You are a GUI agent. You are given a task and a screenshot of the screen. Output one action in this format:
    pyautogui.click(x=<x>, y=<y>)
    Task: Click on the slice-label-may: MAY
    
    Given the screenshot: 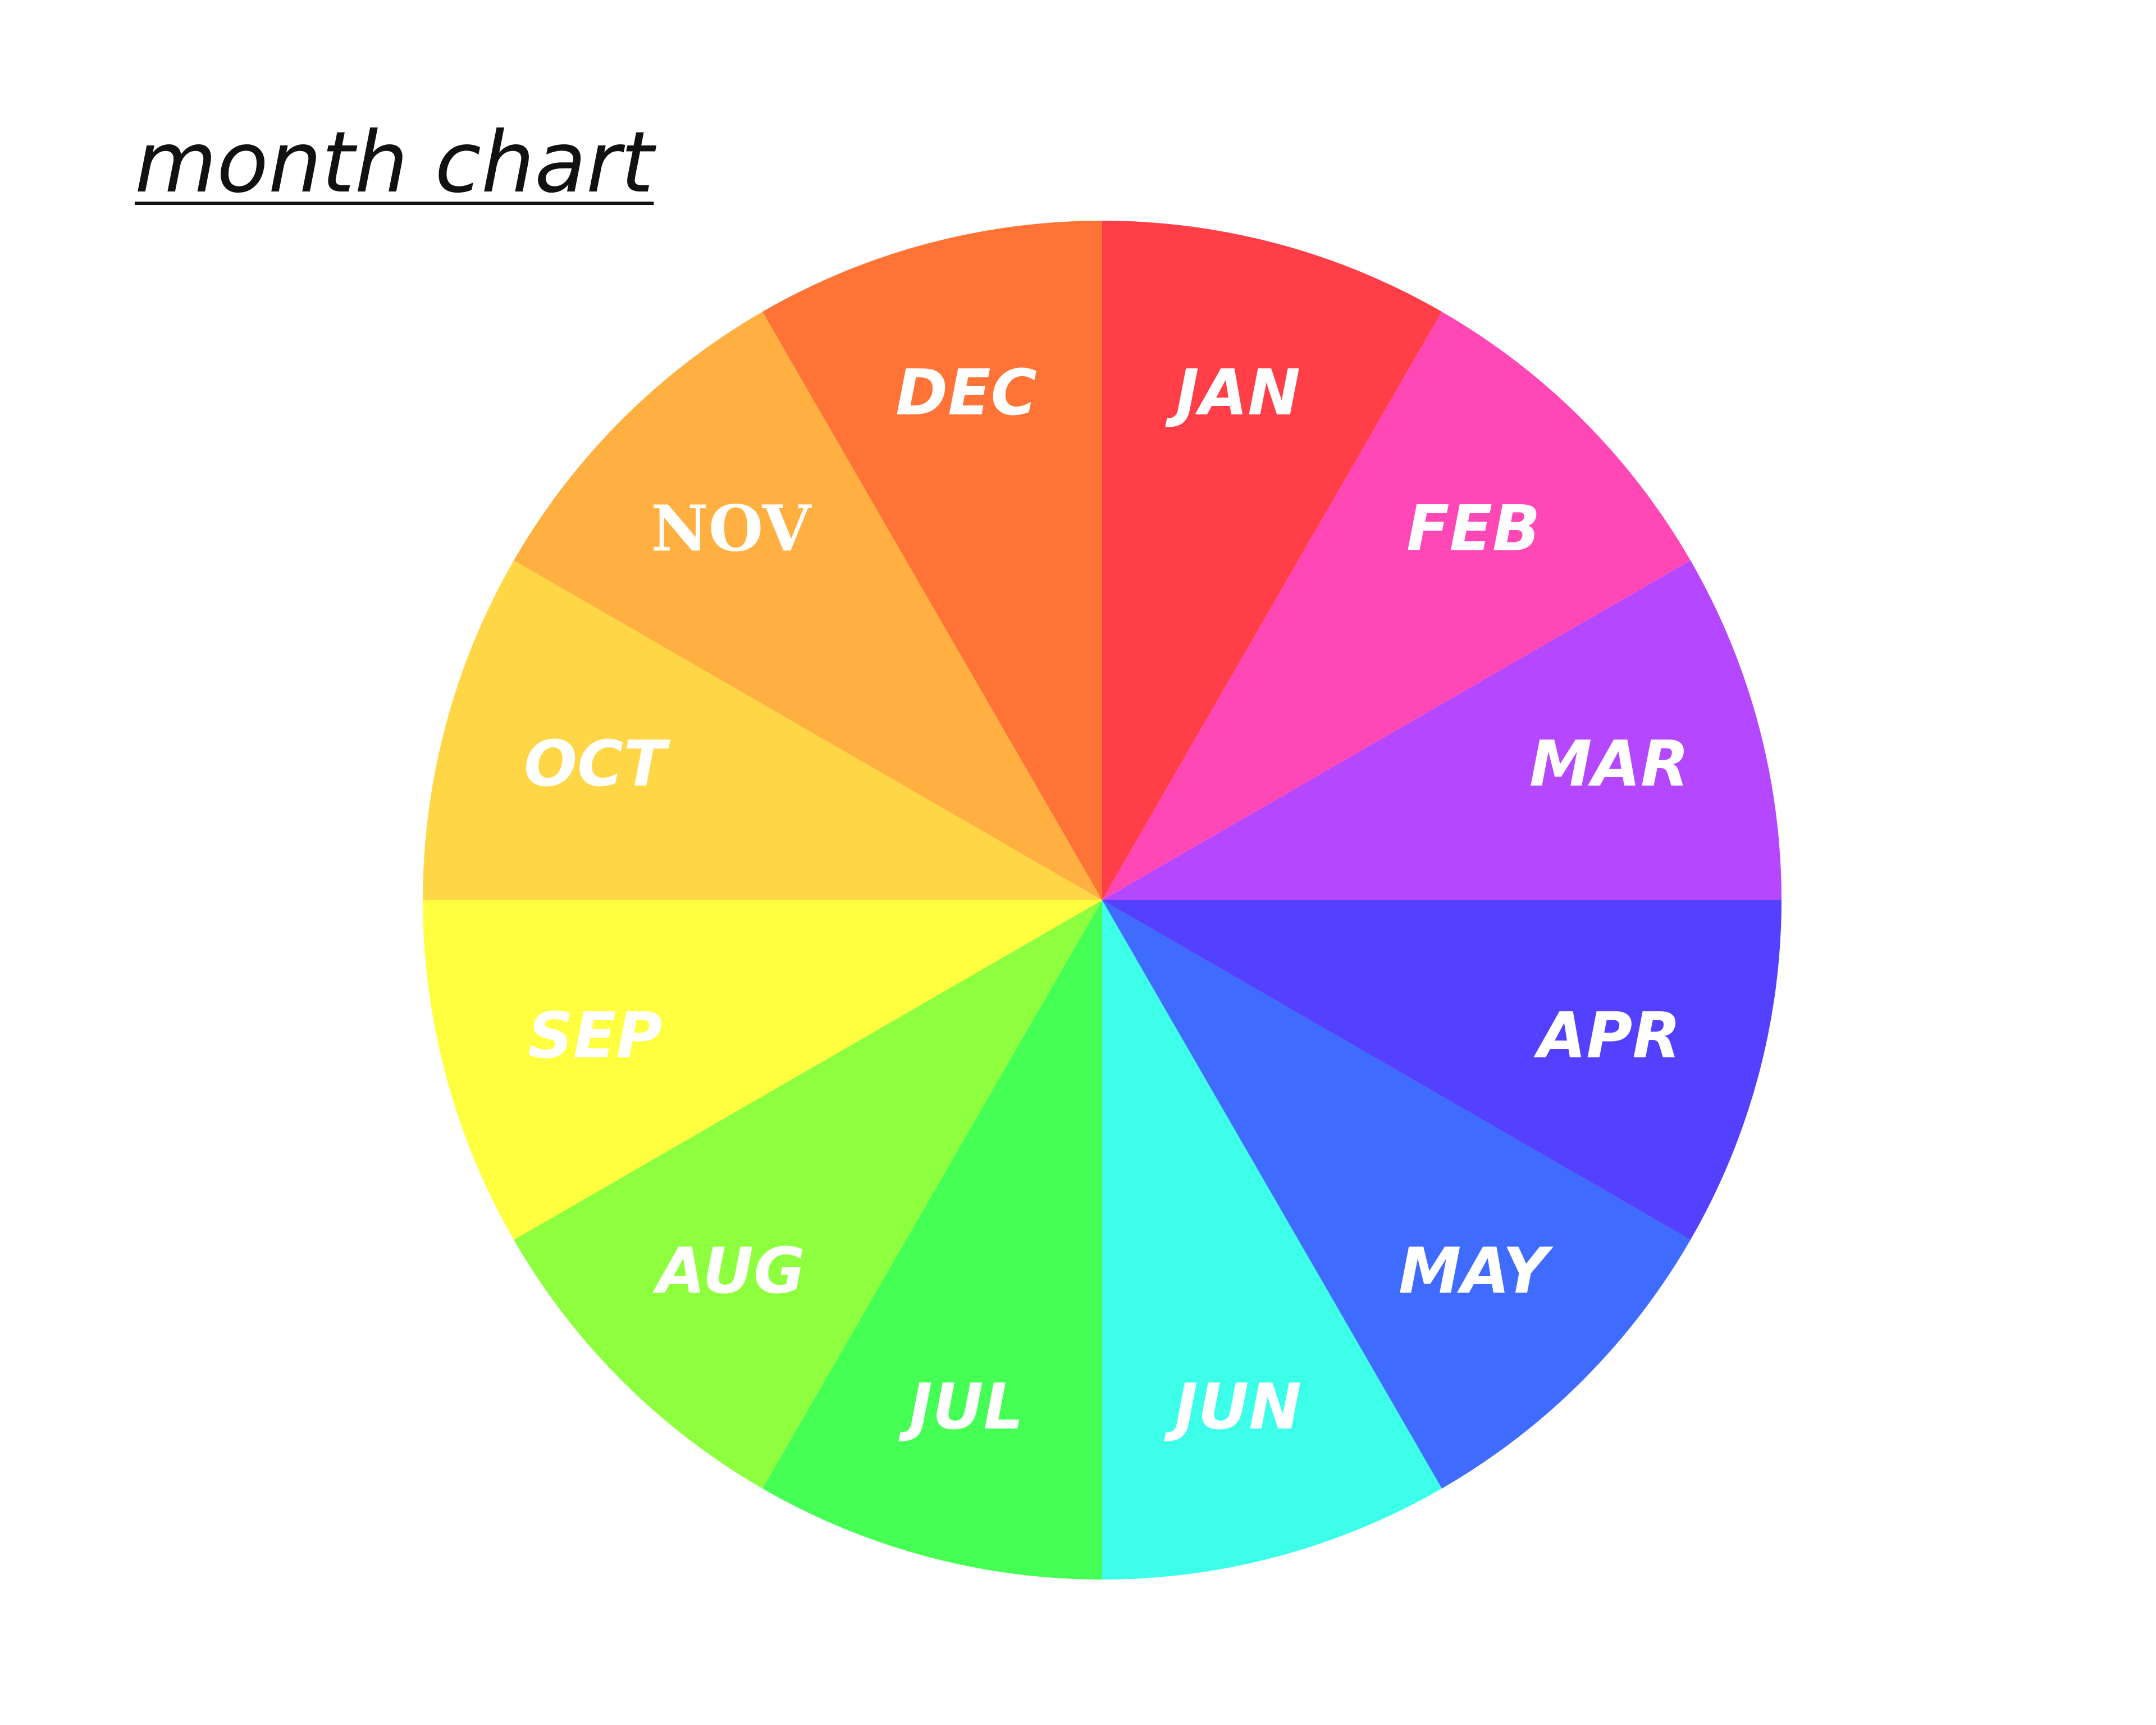 What is the action you would take?
    pyautogui.click(x=1476, y=1272)
    